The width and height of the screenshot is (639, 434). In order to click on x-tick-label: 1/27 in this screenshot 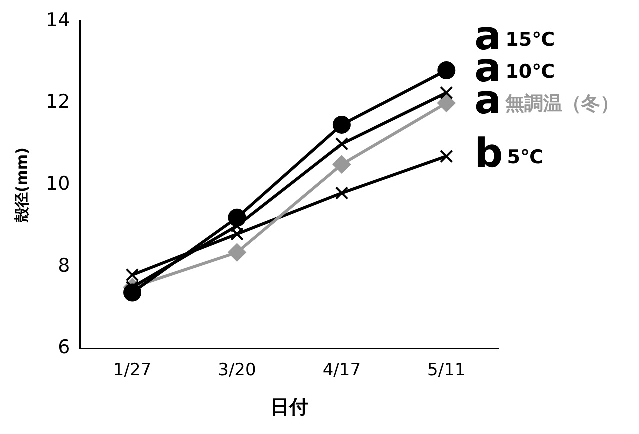, I will do `click(132, 370)`.